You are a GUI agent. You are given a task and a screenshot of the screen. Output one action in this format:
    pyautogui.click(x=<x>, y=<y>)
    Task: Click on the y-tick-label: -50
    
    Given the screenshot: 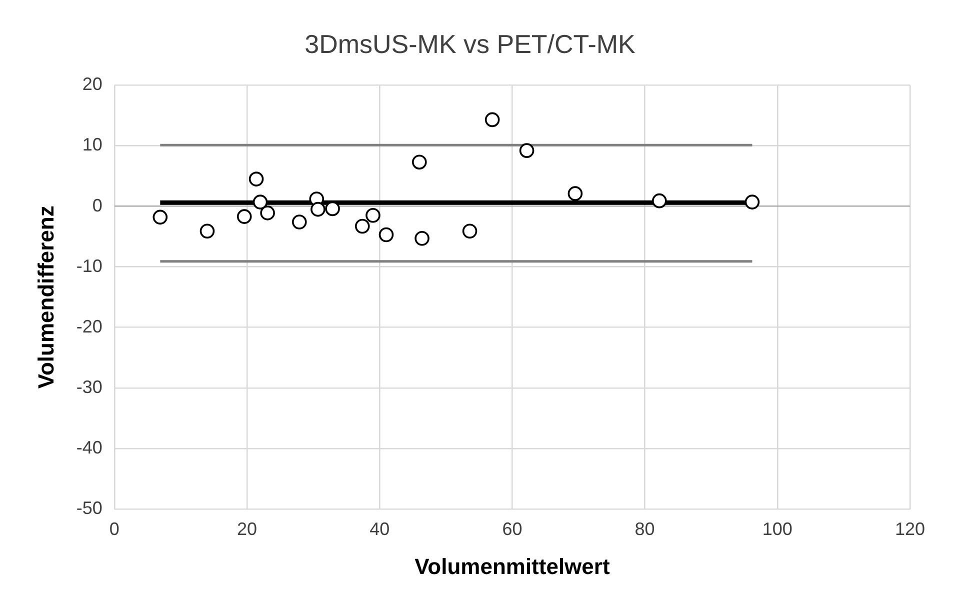 What is the action you would take?
    pyautogui.click(x=89, y=508)
    